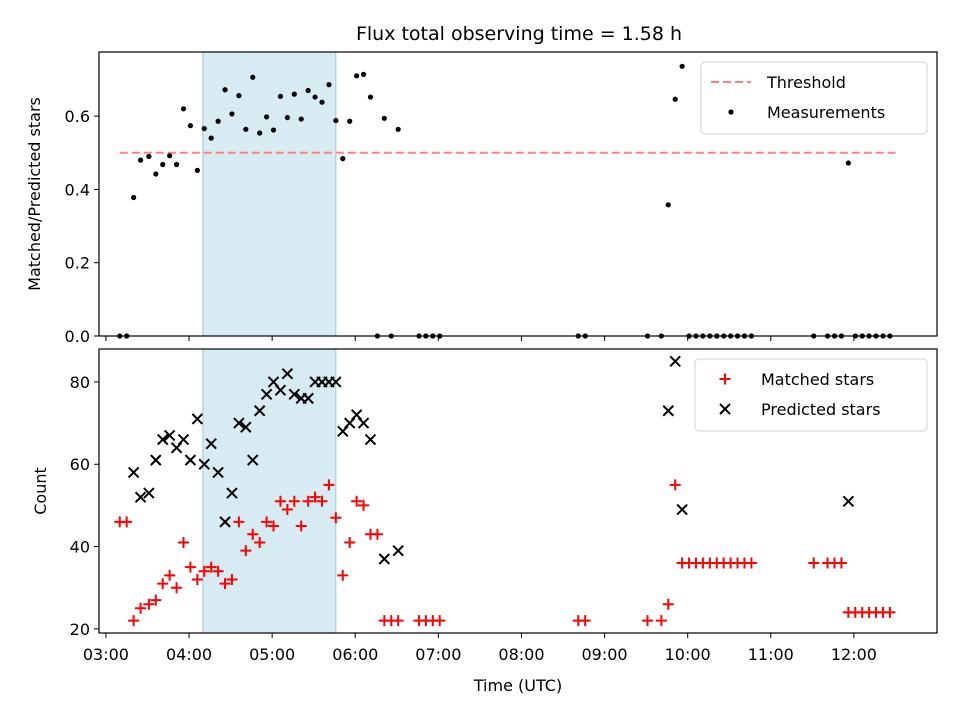 Image resolution: width=960 pixels, height=720 pixels. What do you see at coordinates (826, 112) in the screenshot?
I see `legend-label: Measurements` at bounding box center [826, 112].